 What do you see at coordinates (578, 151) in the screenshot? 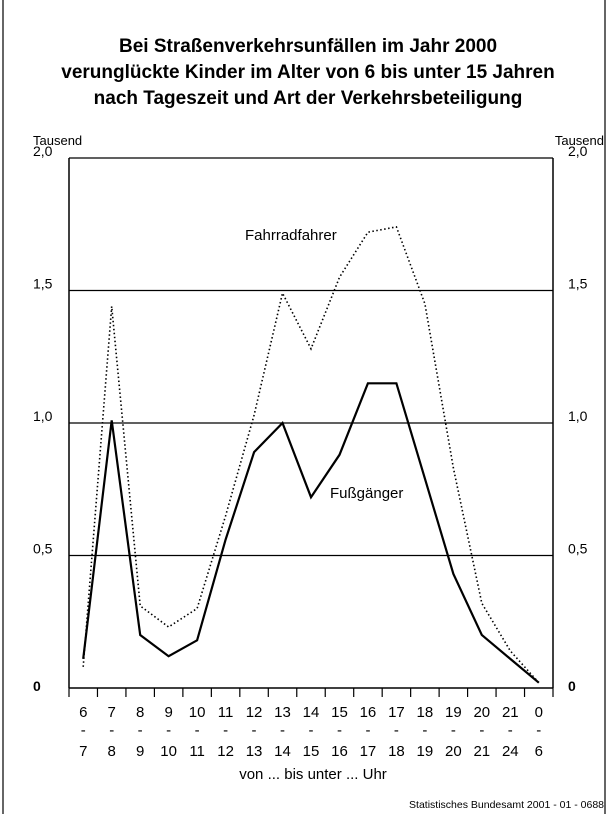
I see `y-tick-label-right: 2,0` at bounding box center [578, 151].